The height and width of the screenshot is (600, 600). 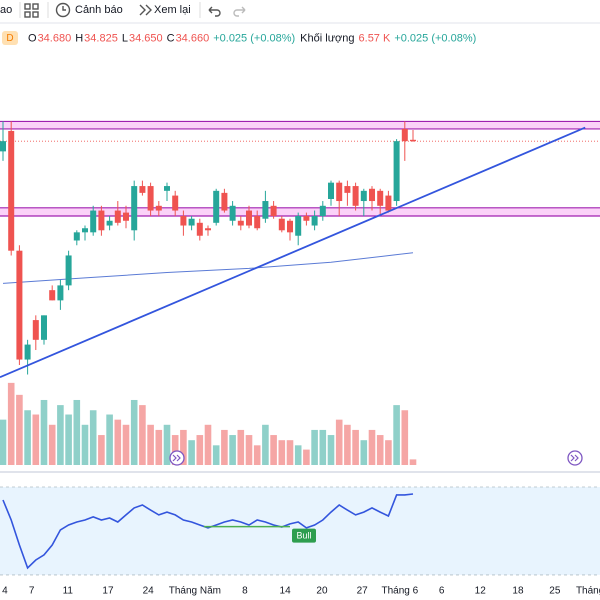 What do you see at coordinates (214, 11) in the screenshot?
I see `undo-icon` at bounding box center [214, 11].